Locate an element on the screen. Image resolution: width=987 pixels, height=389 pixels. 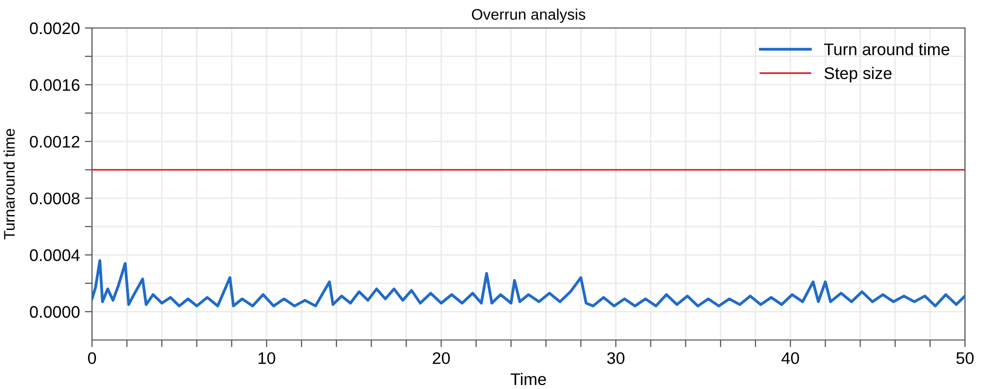
x-tick-label: 30 is located at coordinates (615, 358).